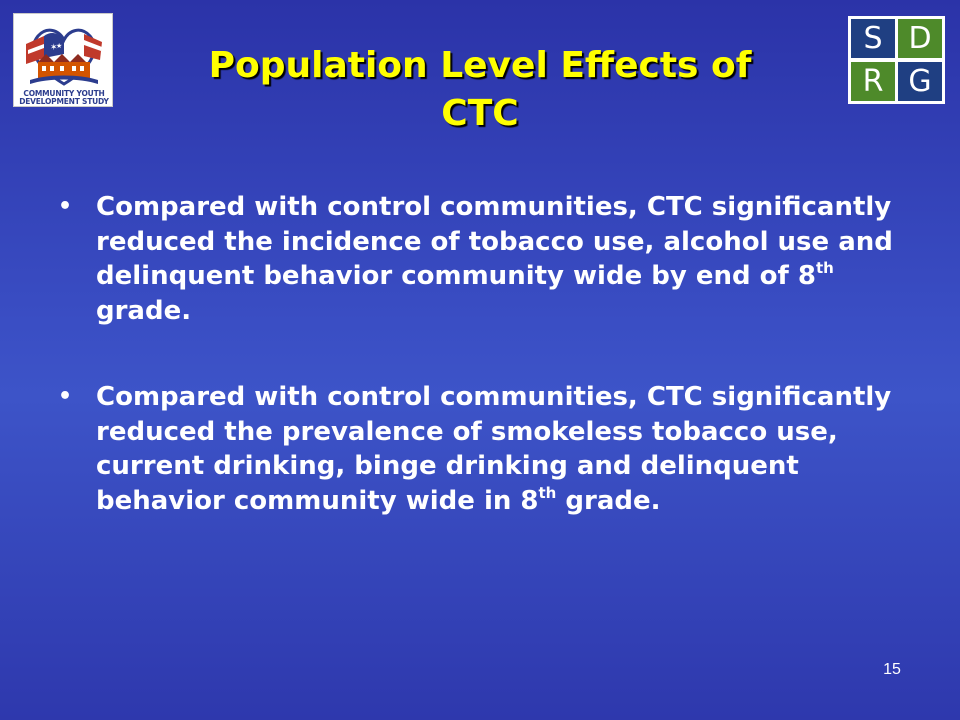 Image resolution: width=960 pixels, height=720 pixels. I want to click on slide-title-line2: CTC, so click(480, 113).